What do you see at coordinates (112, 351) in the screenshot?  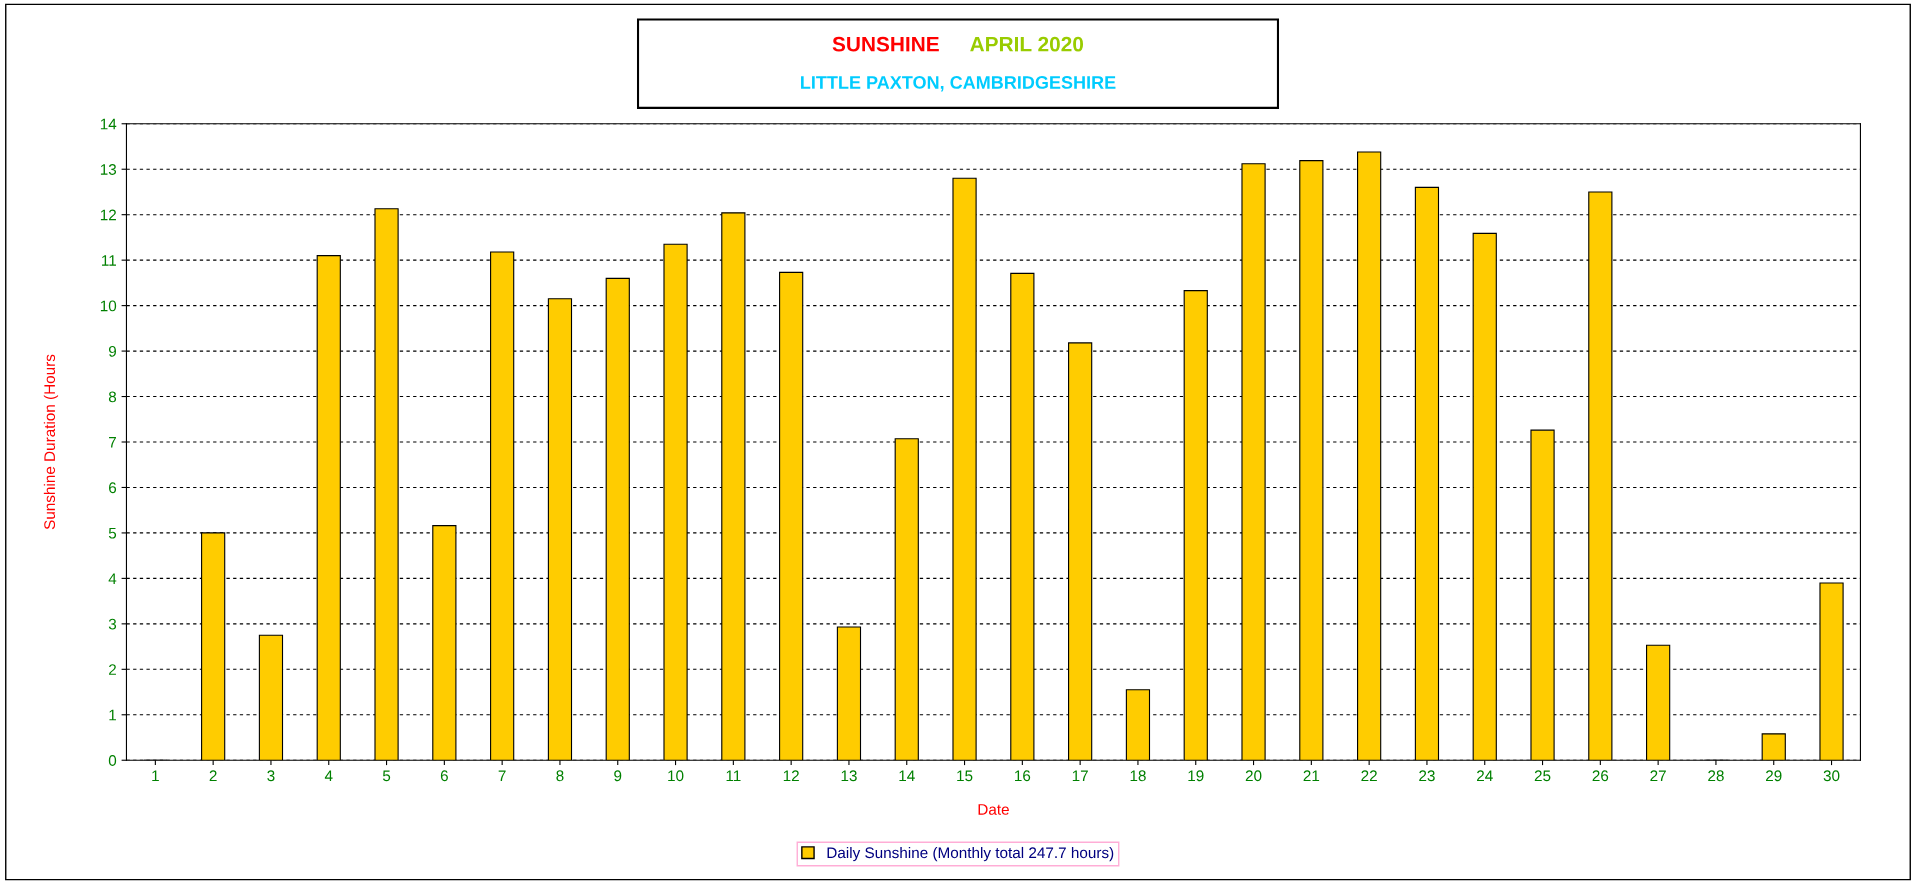 I see `y-tick-label: 9` at bounding box center [112, 351].